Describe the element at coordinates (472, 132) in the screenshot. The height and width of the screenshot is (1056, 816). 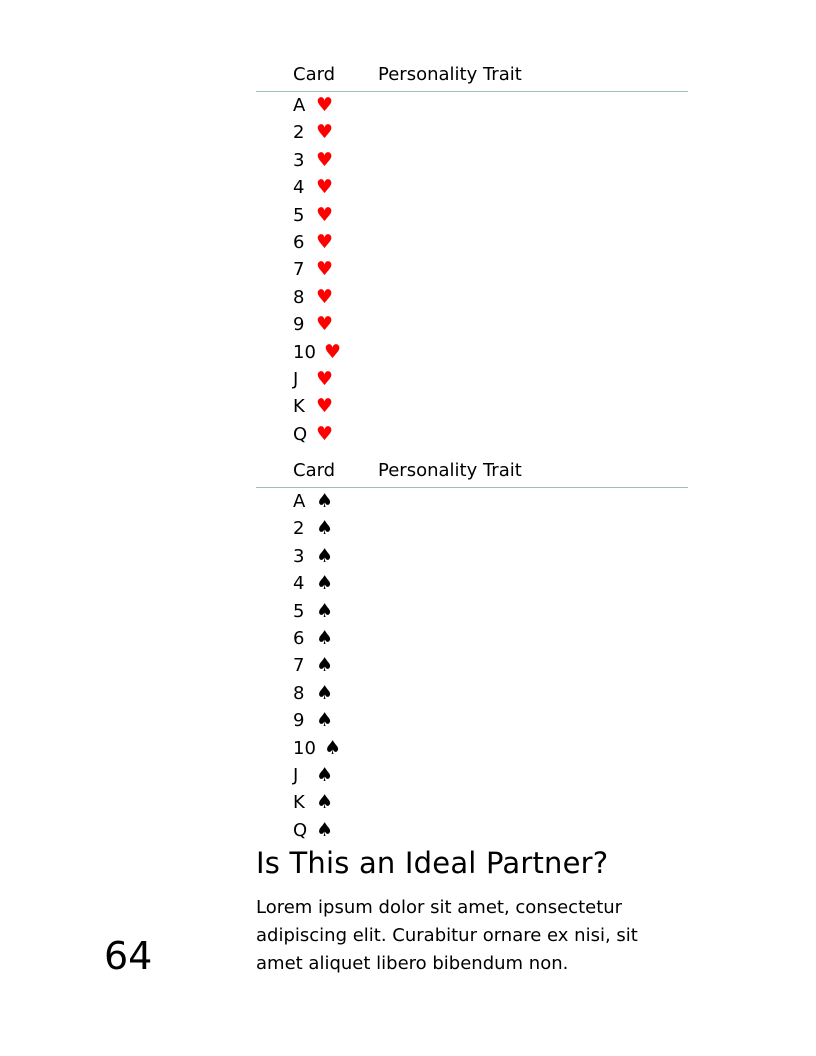
I see `table-row: 2 ♥` at that location.